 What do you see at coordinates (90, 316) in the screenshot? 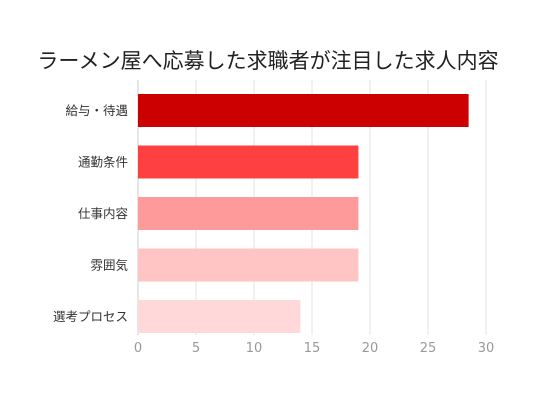
I see `category-label: 選考プロセス` at bounding box center [90, 316].